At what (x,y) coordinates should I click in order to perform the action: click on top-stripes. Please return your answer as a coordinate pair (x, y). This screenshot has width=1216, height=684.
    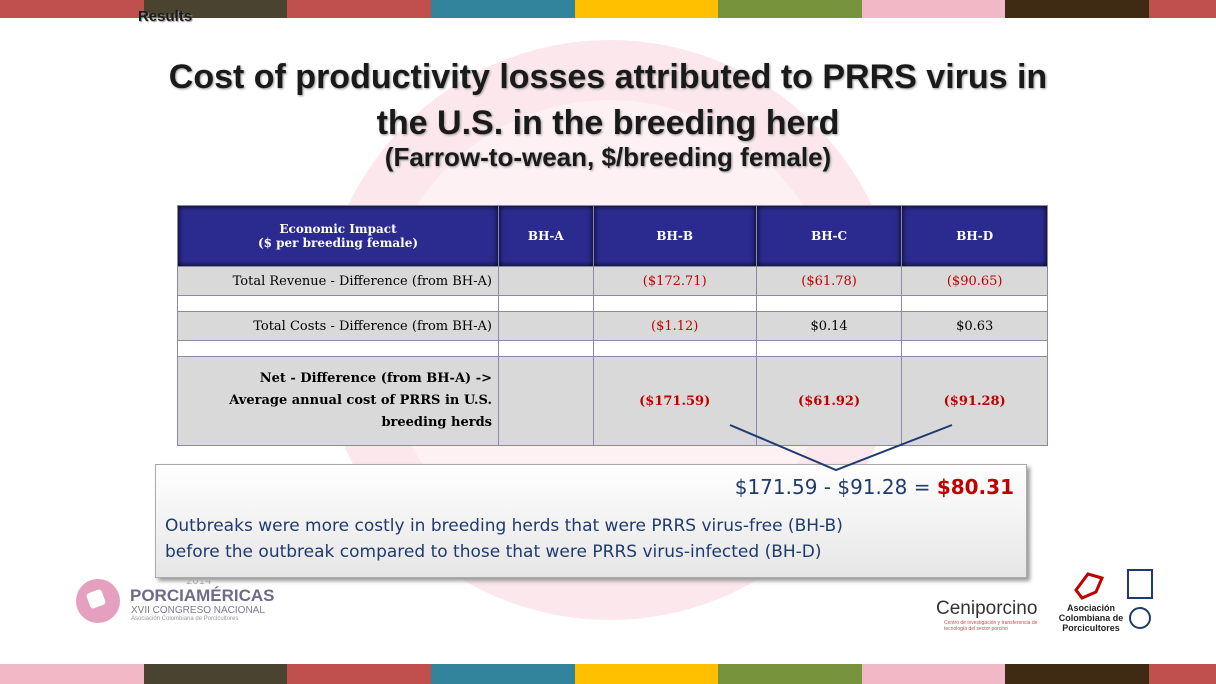
    Looking at the image, I should click on (608, 9).